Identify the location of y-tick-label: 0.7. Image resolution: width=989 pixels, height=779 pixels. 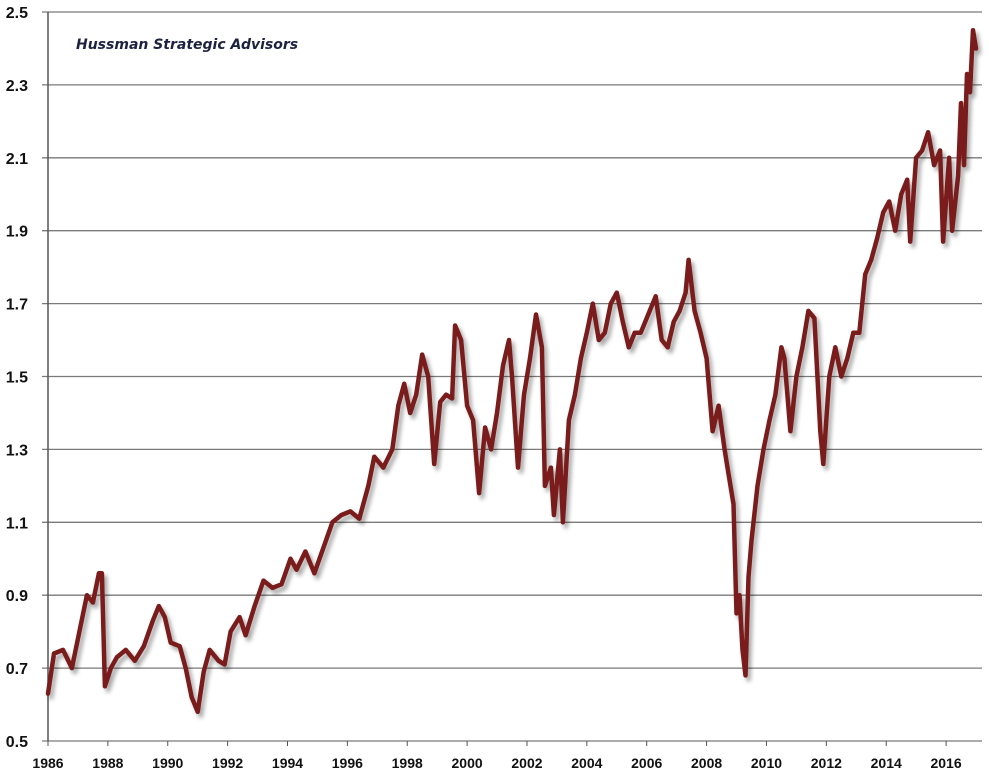
(17, 669).